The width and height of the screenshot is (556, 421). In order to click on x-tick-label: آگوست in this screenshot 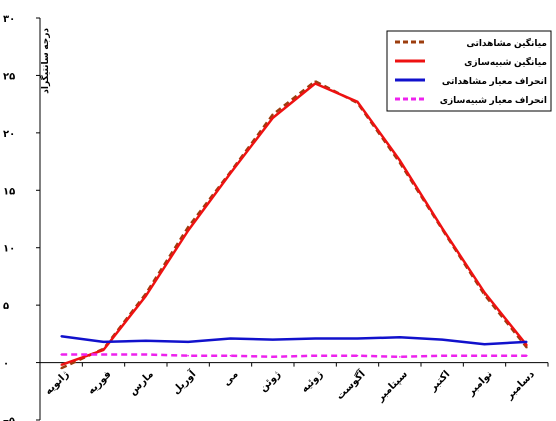, I will do `click(350, 384)`.